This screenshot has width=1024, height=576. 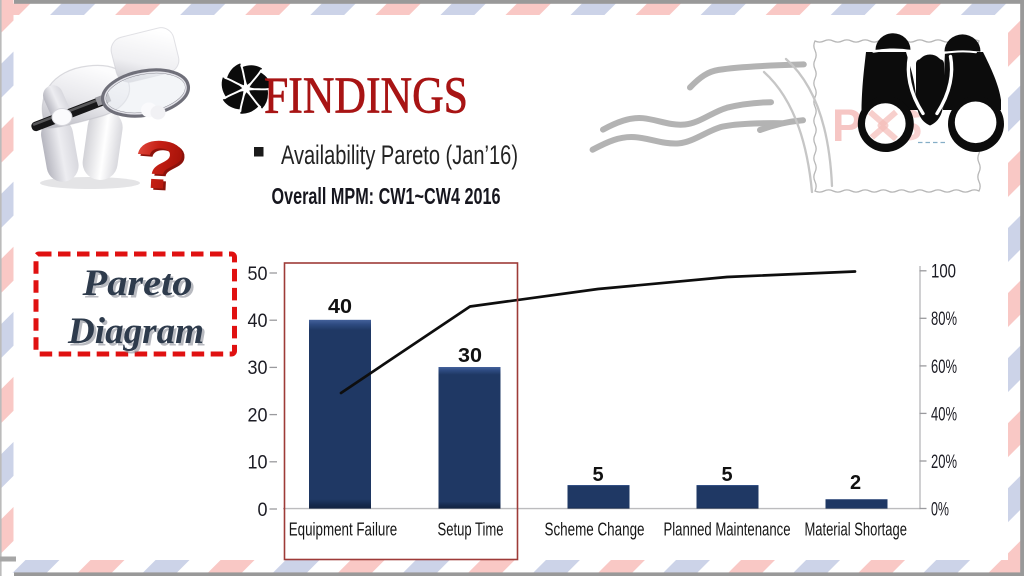 What do you see at coordinates (258, 415) in the screenshot?
I see `svg-text: 20` at bounding box center [258, 415].